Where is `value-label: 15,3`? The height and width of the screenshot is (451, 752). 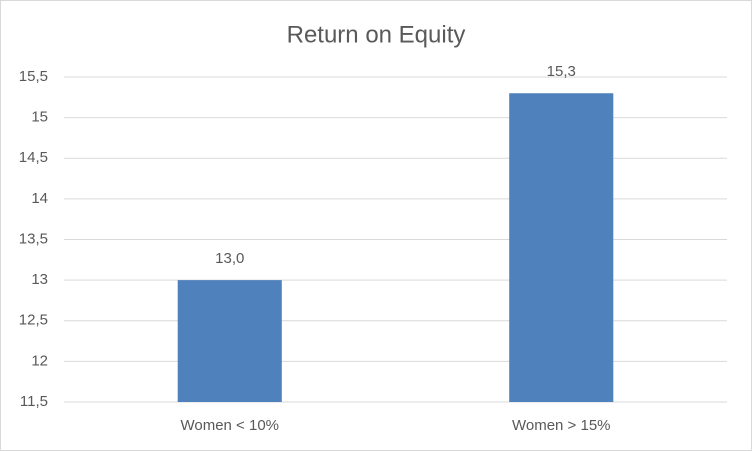 value-label: 15,3 is located at coordinates (561, 71).